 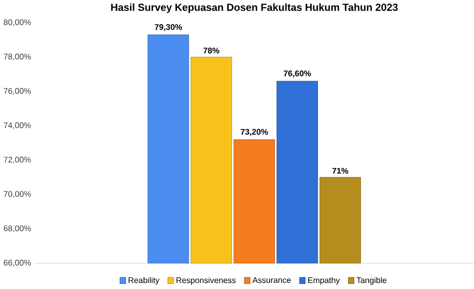 I want to click on y-tick-label: 70,00%, so click(x=17, y=194).